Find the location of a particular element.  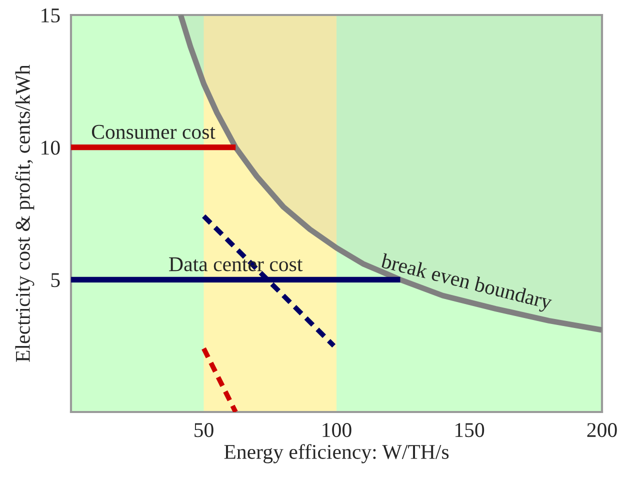

y-axis-title: Electricity cost & profit, cents/kWh is located at coordinates (24, 213).